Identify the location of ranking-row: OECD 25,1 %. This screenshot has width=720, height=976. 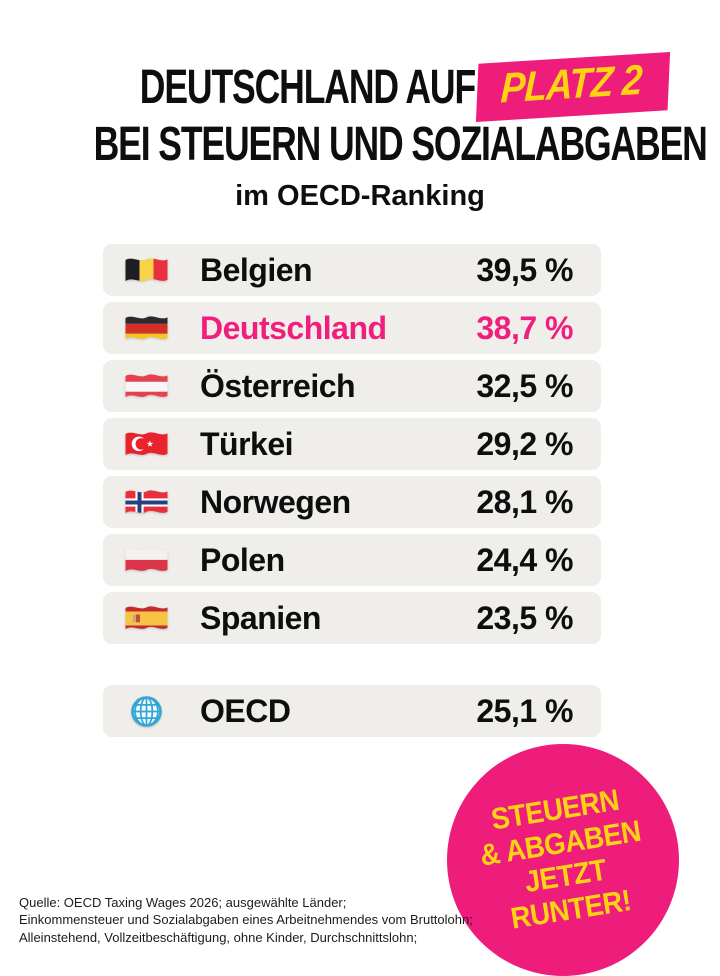
(352, 711).